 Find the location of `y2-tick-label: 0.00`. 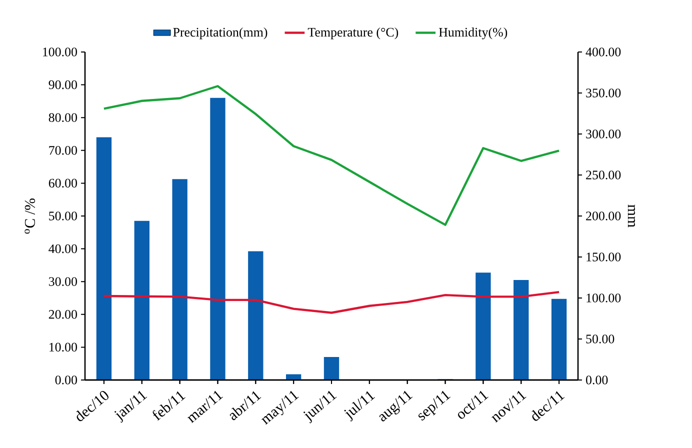

y2-tick-label: 0.00 is located at coordinates (597, 380).